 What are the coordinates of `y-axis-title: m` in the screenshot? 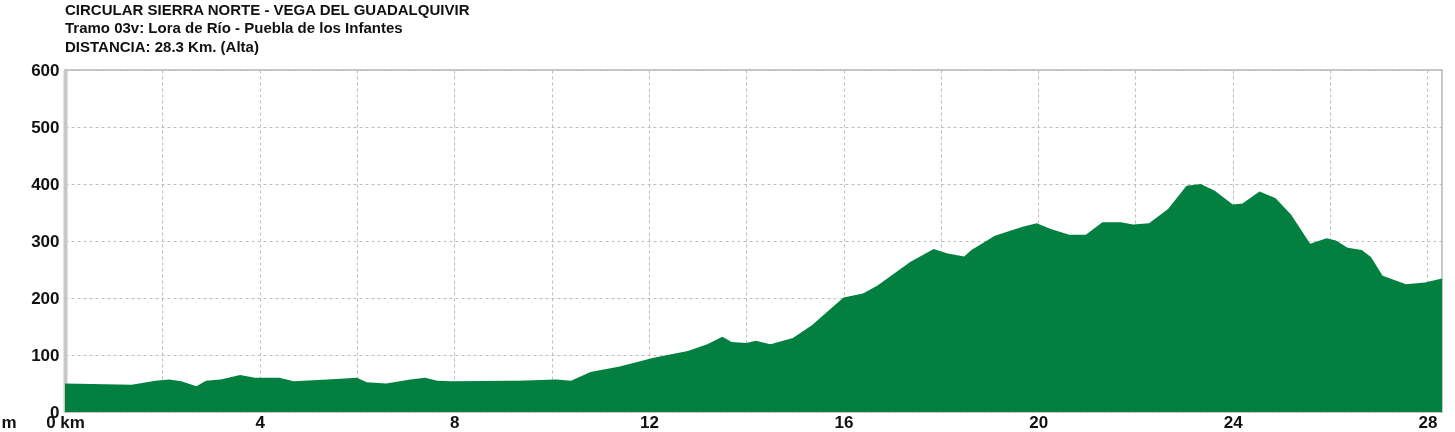 It's located at (9, 422).